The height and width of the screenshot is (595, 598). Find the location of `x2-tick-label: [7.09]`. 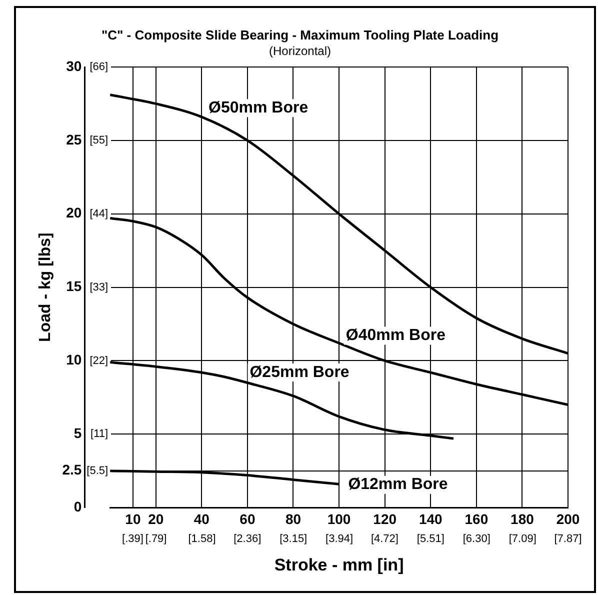

x2-tick-label: [7.09] is located at coordinates (522, 539).